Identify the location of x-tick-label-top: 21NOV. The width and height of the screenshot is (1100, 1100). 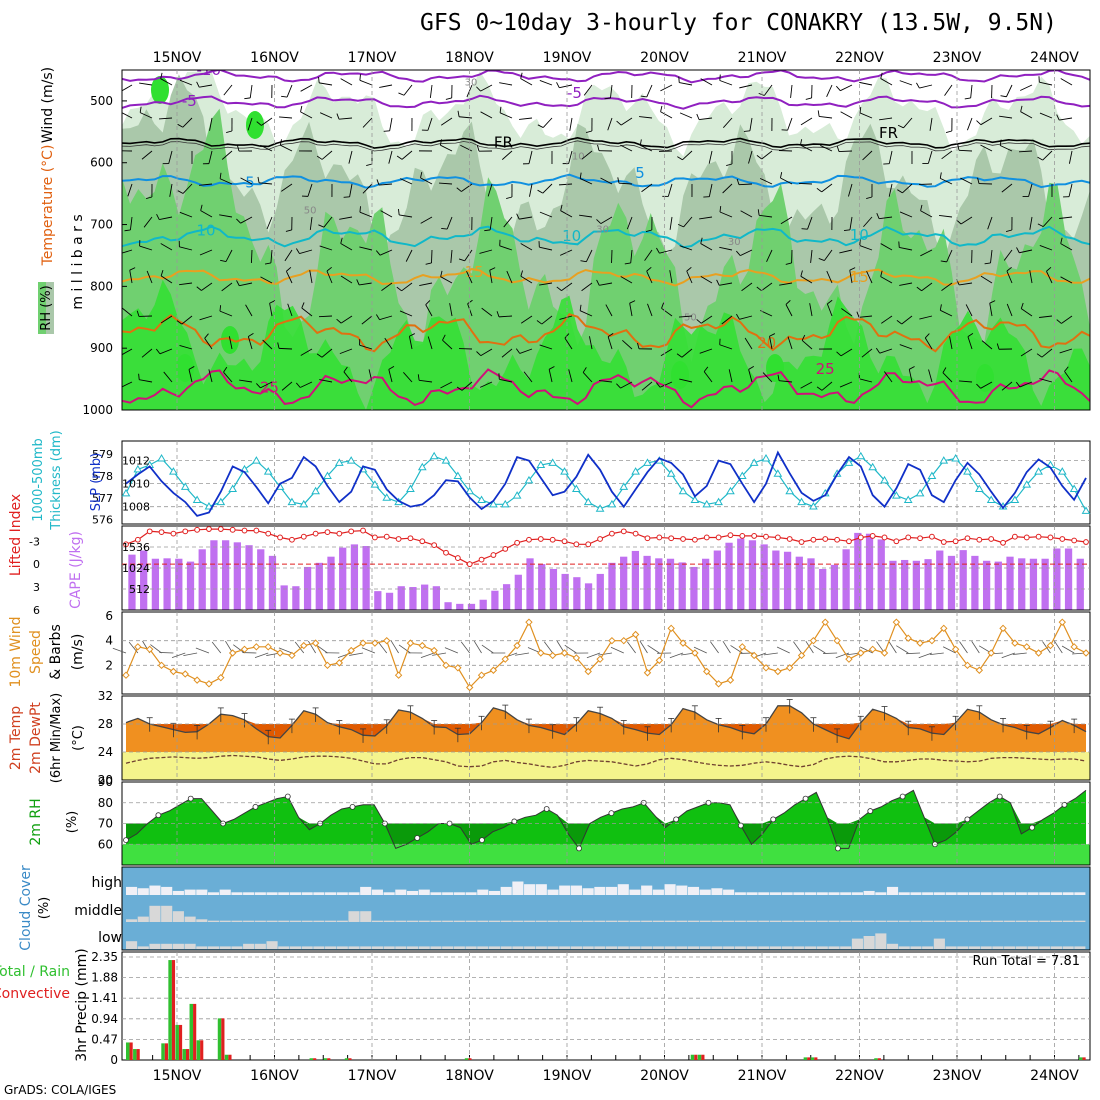
(762, 58).